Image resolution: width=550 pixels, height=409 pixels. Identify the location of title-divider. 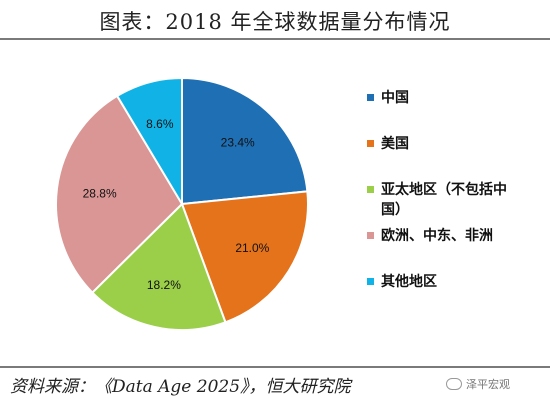
(275, 39).